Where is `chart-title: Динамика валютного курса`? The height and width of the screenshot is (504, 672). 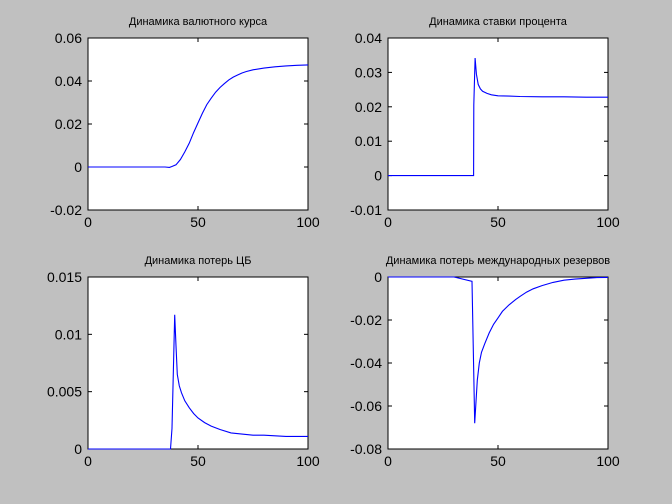 chart-title: Динамика валютного курса is located at coordinates (198, 22).